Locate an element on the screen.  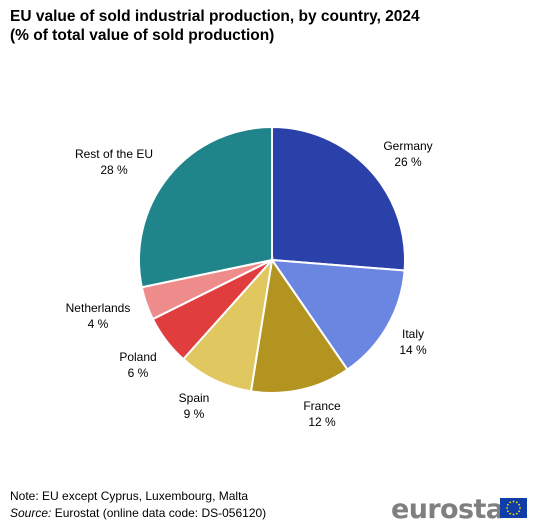
slice-value-spain: 9 % is located at coordinates (194, 414).